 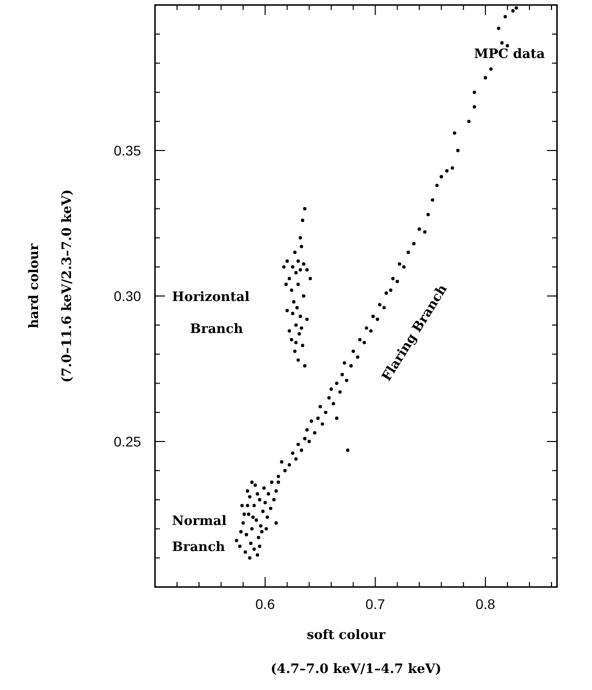 I want to click on y-tick-label: 0.25, so click(x=128, y=441).